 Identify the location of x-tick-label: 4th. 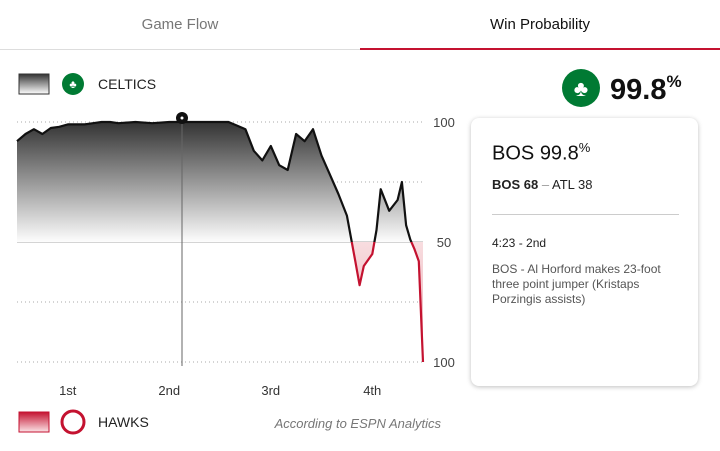
(372, 390).